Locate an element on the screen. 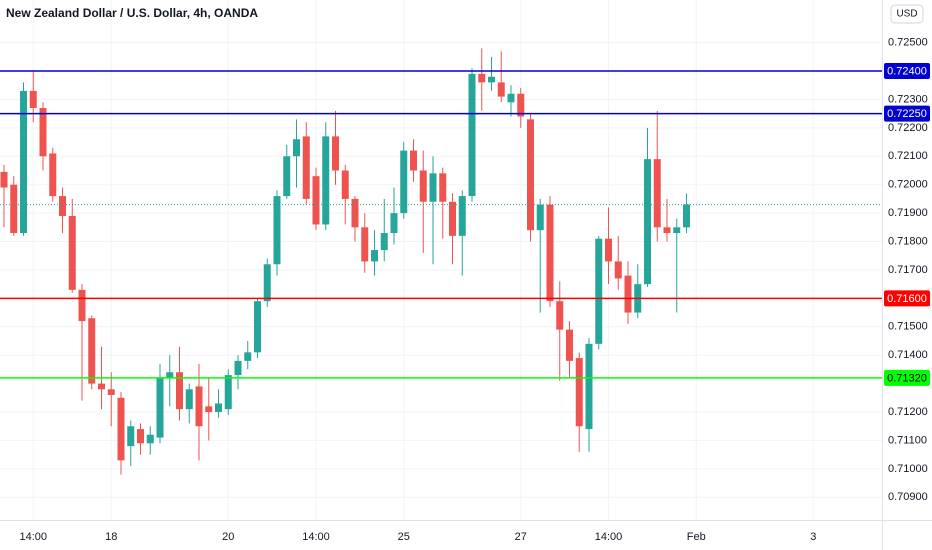 Image resolution: width=932 pixels, height=550 pixels. currency-button is located at coordinates (907, 14).